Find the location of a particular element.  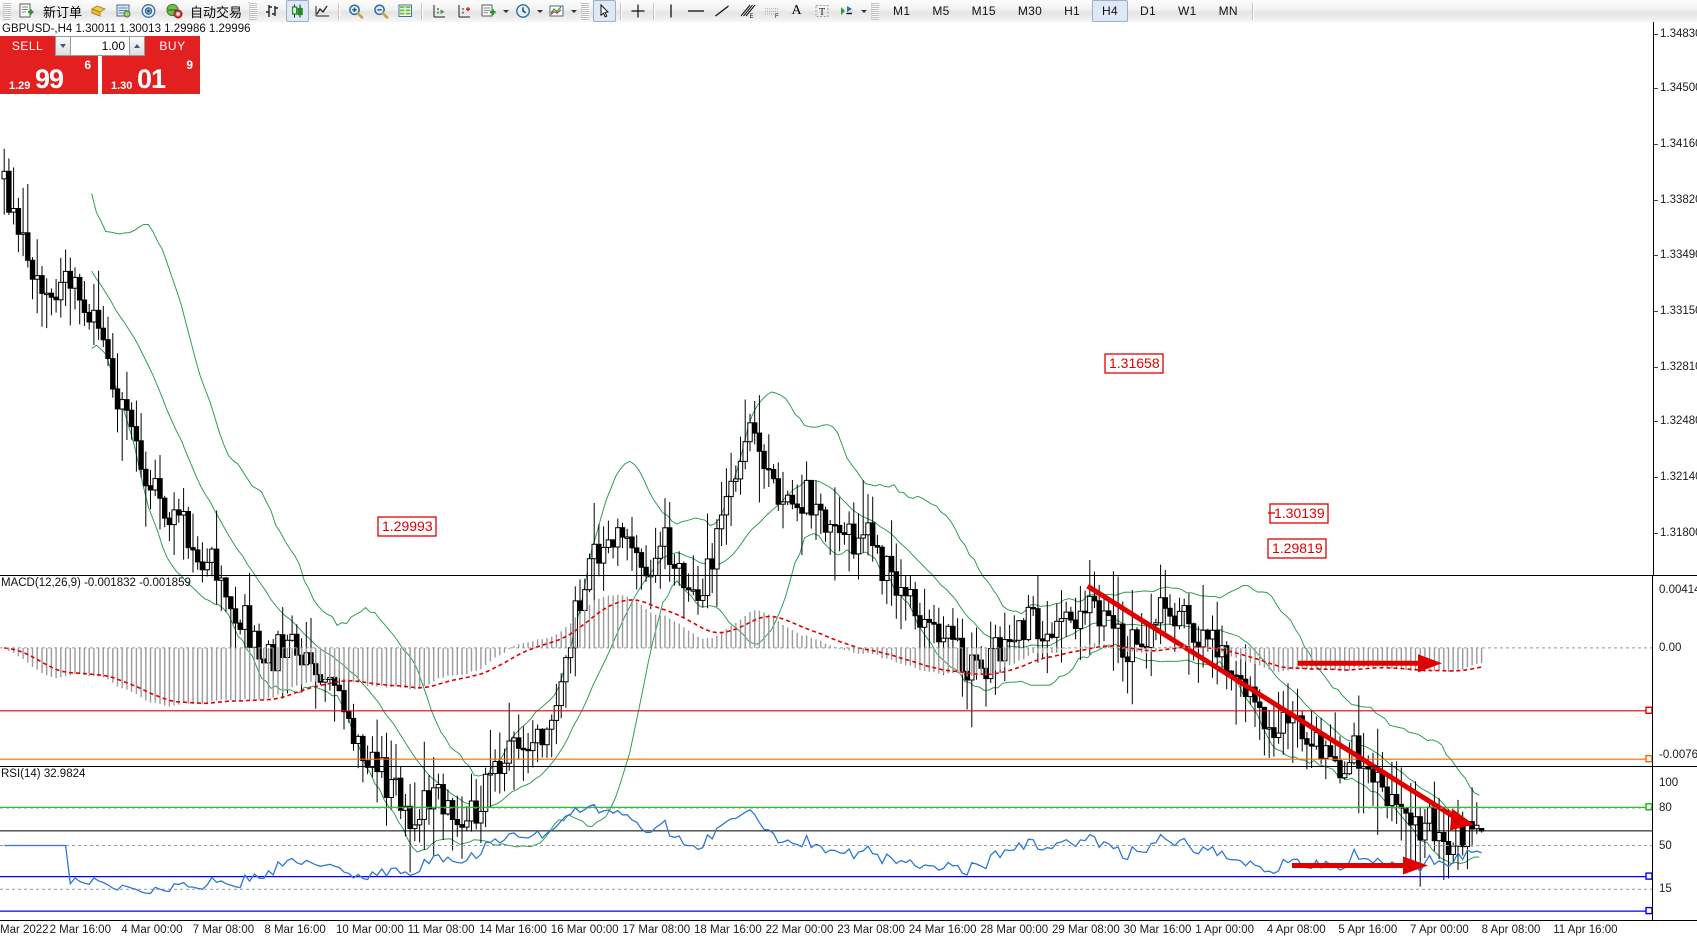

auto-scroll-icon is located at coordinates (463, 11).